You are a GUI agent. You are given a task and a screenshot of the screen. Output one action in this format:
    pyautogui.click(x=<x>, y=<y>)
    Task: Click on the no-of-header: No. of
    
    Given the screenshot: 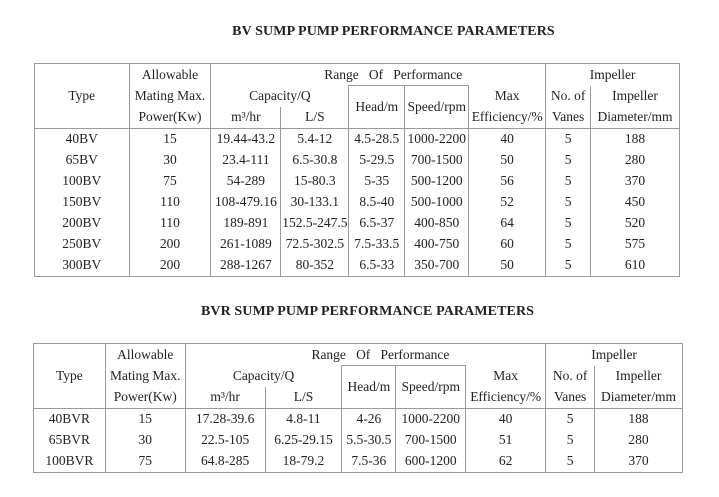 What is the action you would take?
    pyautogui.click(x=570, y=376)
    